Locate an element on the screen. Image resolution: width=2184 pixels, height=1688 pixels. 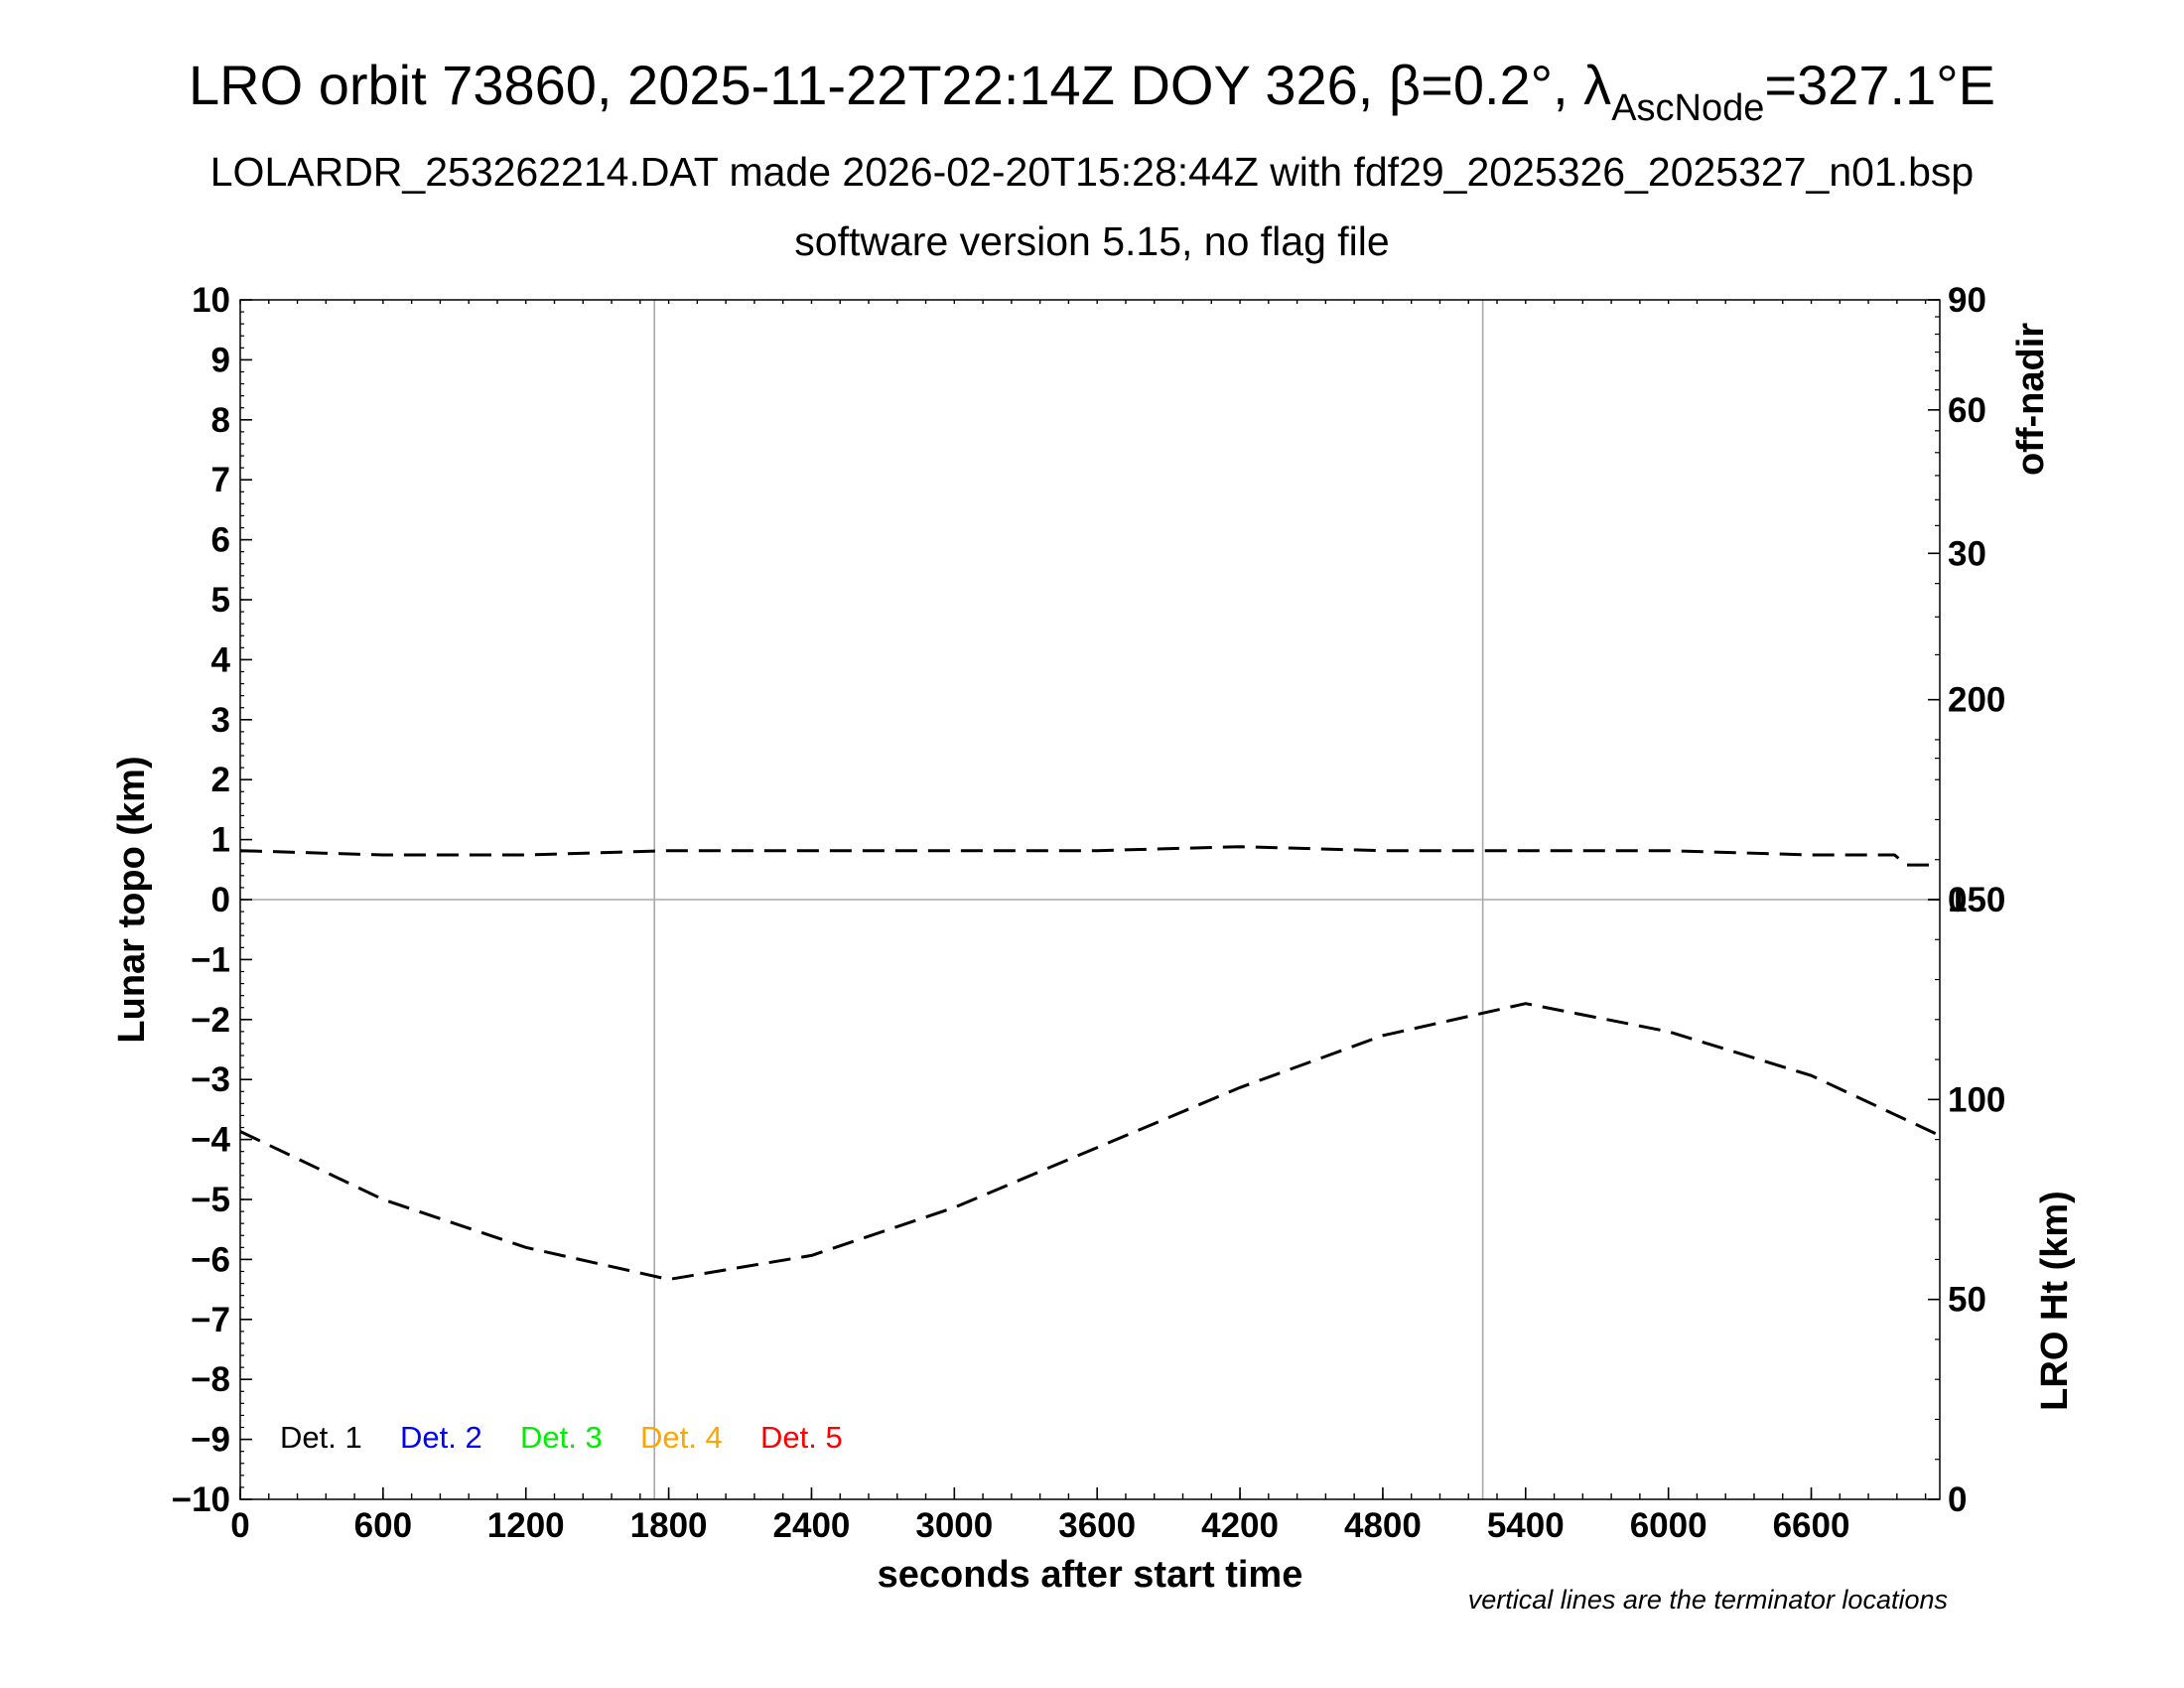
x-tick-label: 4200 is located at coordinates (1240, 1525).